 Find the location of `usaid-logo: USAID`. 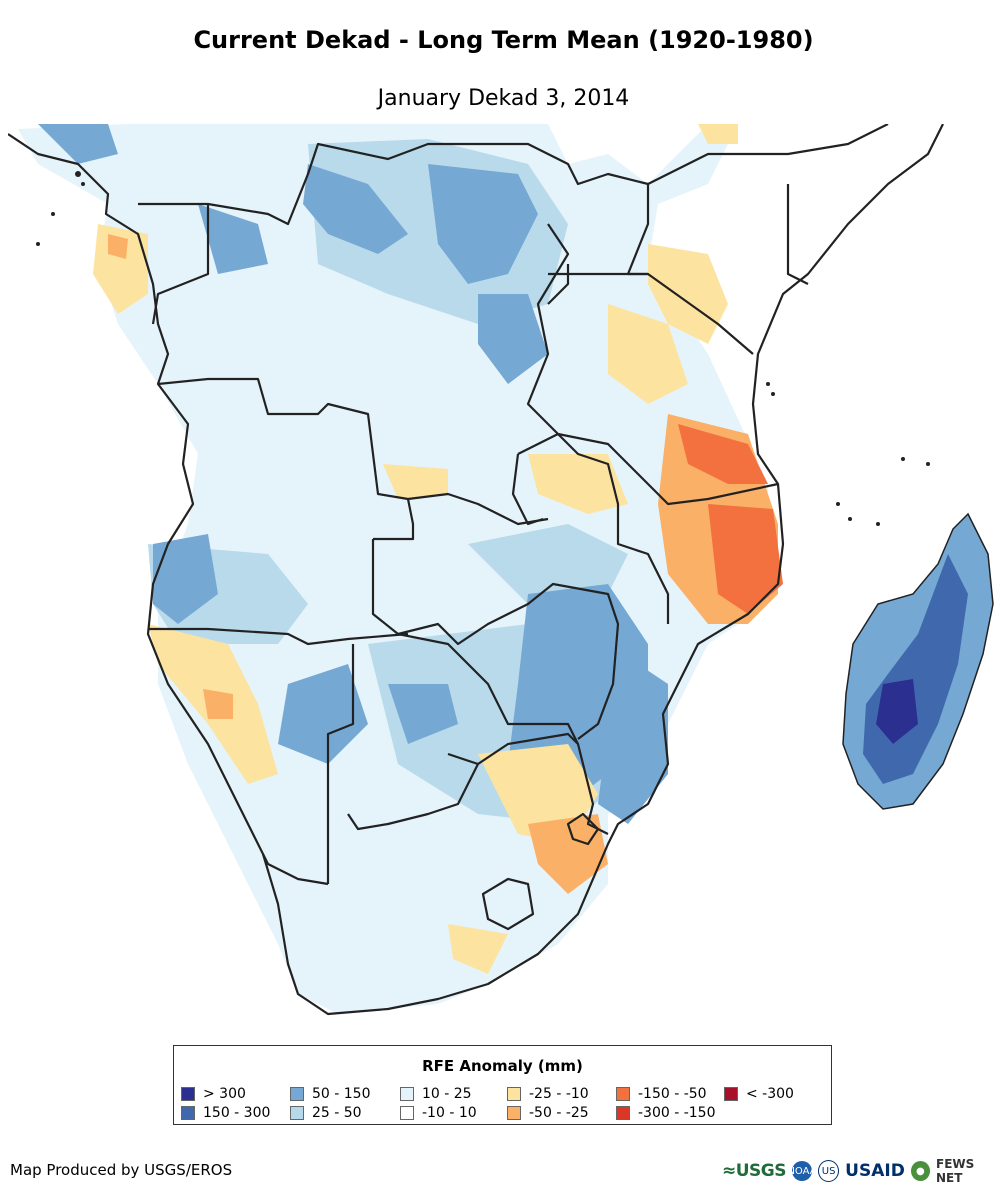

usaid-logo: USAID is located at coordinates (875, 1171).